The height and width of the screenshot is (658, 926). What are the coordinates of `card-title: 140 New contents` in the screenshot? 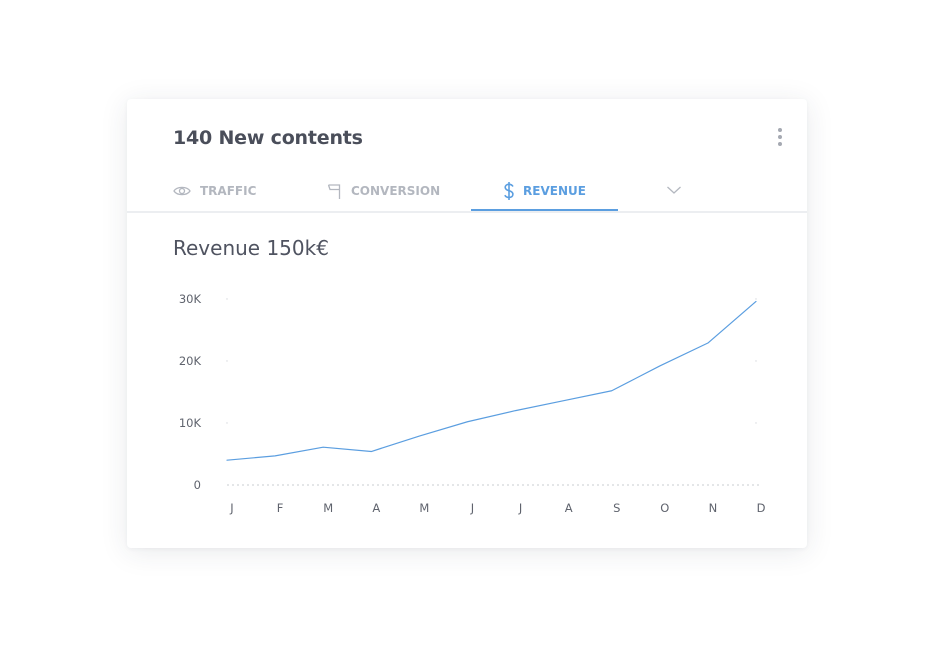 It's located at (268, 138).